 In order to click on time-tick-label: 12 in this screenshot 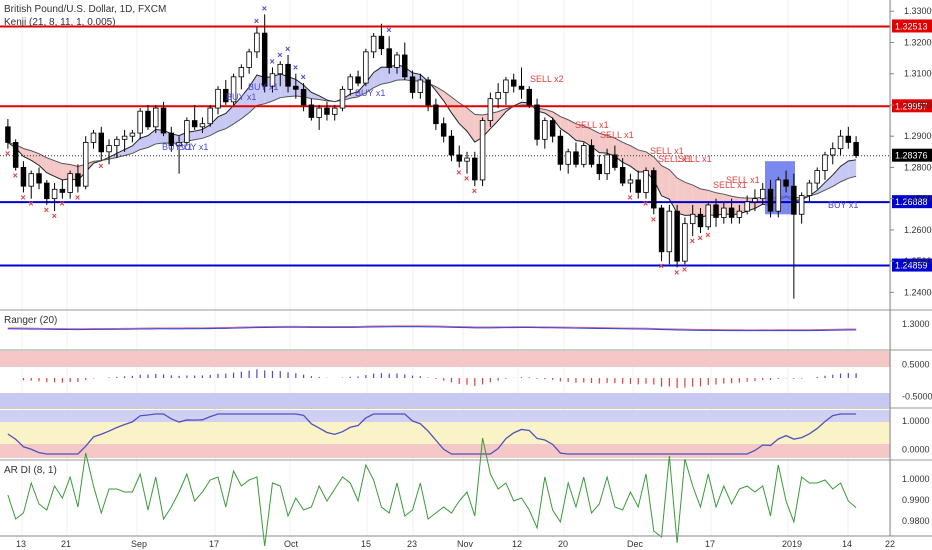, I will do `click(517, 544)`.